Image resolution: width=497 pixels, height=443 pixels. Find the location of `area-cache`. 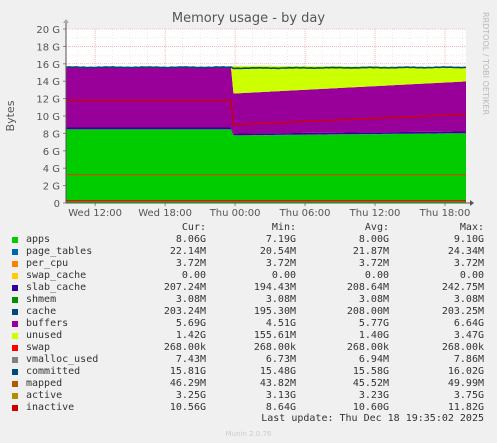

area-cache is located at coordinates (266, 100).